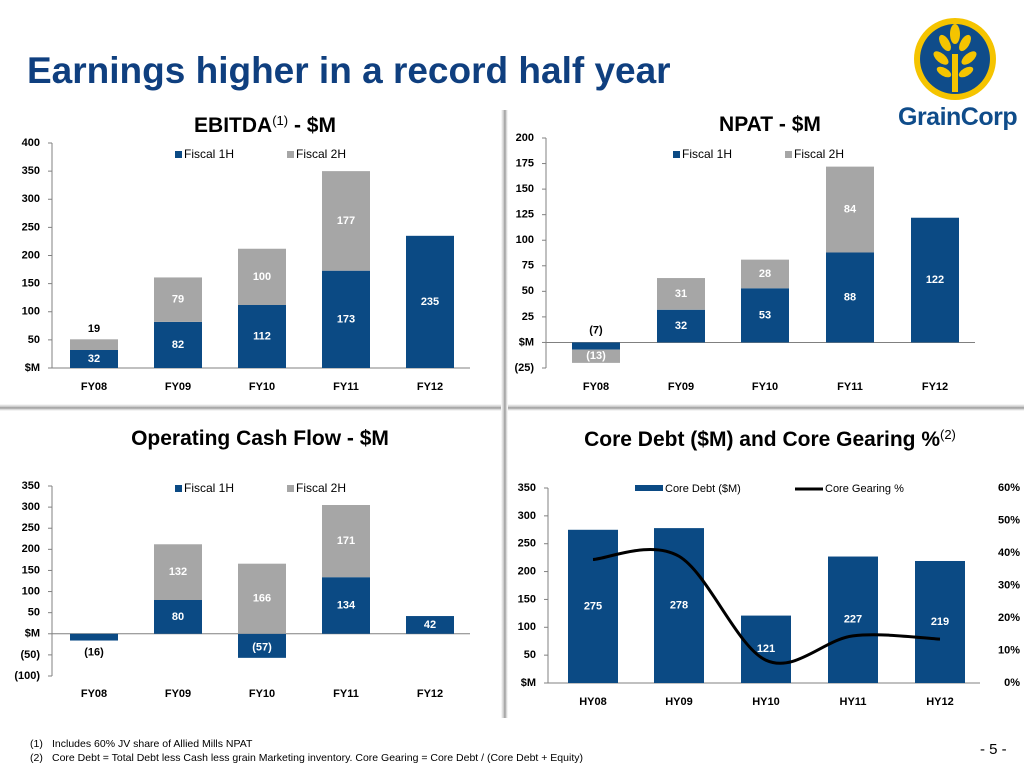 Image resolution: width=1024 pixels, height=768 pixels. I want to click on ebitda-data-label: 177, so click(346, 221).